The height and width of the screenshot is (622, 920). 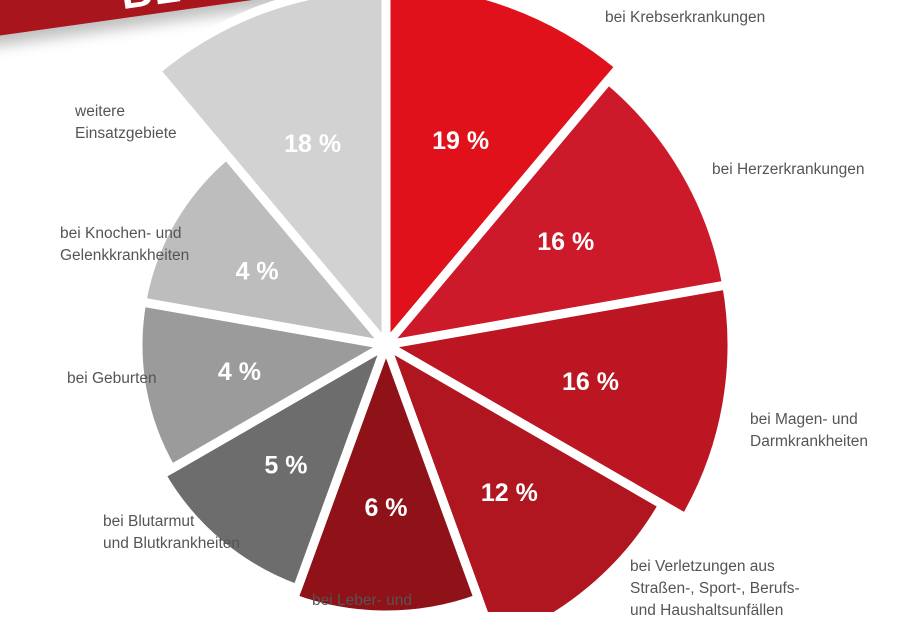 What do you see at coordinates (685, 17) in the screenshot?
I see `slice-label: bei Krebserkrankungen` at bounding box center [685, 17].